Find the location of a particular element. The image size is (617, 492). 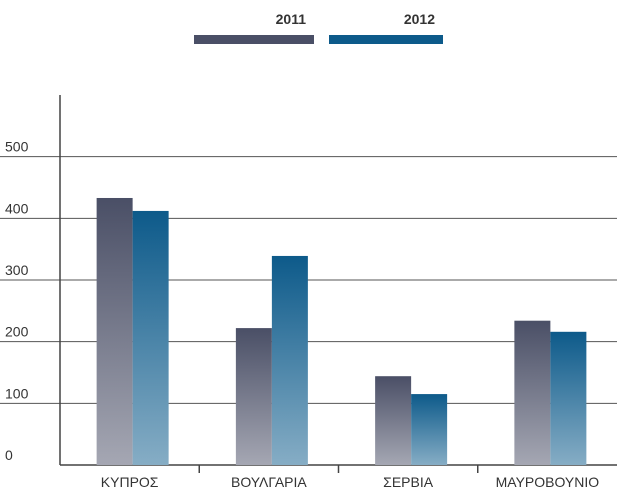

x-tick-label: ΣΕΡΒΙΑ is located at coordinates (408, 482).